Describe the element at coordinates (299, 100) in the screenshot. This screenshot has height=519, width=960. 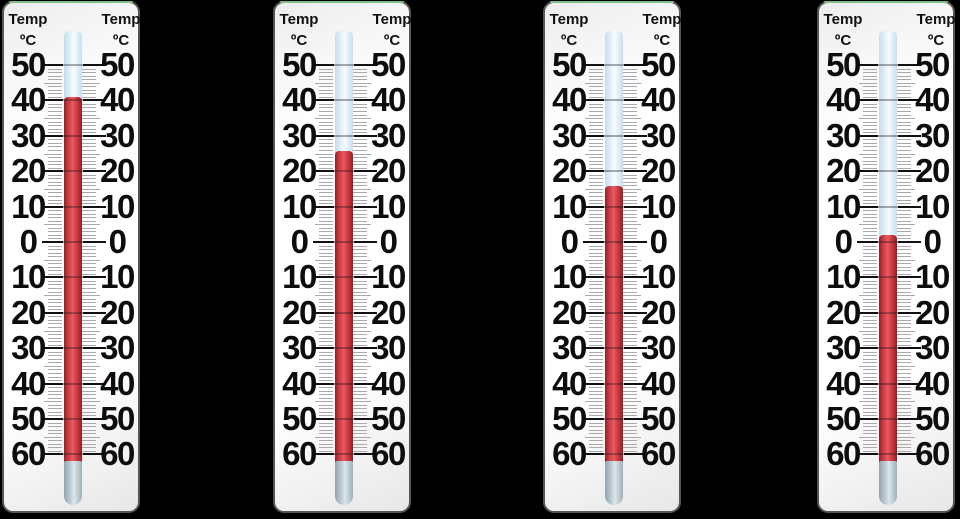
I see `scale-number-left: 40` at that location.